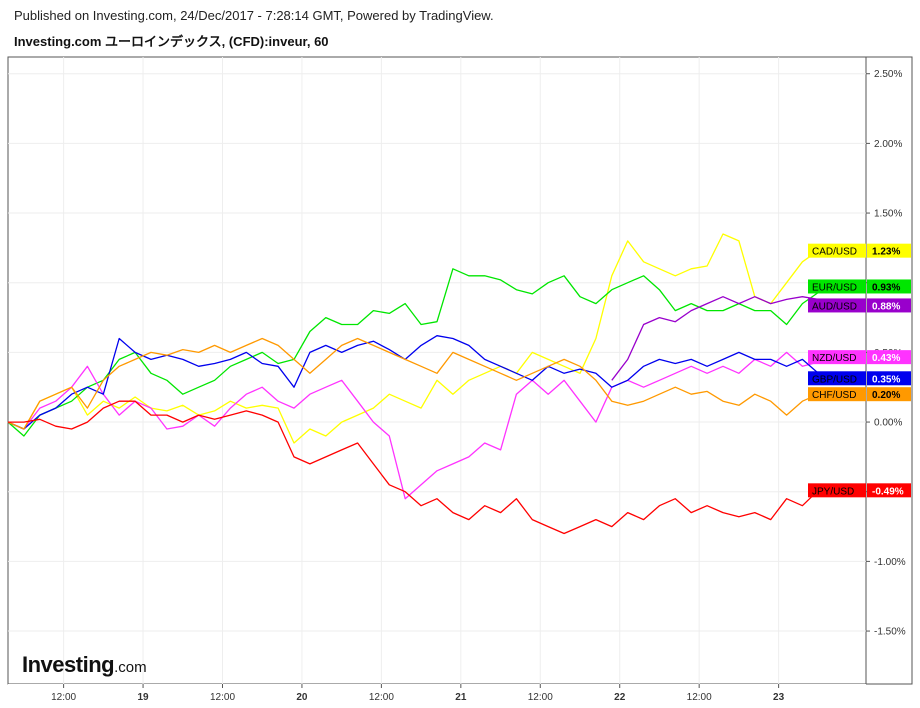 The height and width of the screenshot is (708, 920). Describe the element at coordinates (834, 358) in the screenshot. I see `series-name-label: NZD/USD` at that location.